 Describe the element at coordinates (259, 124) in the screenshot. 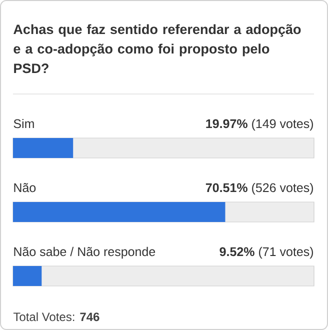

I see `data-label: 19.97% (149 votes)` at that location.